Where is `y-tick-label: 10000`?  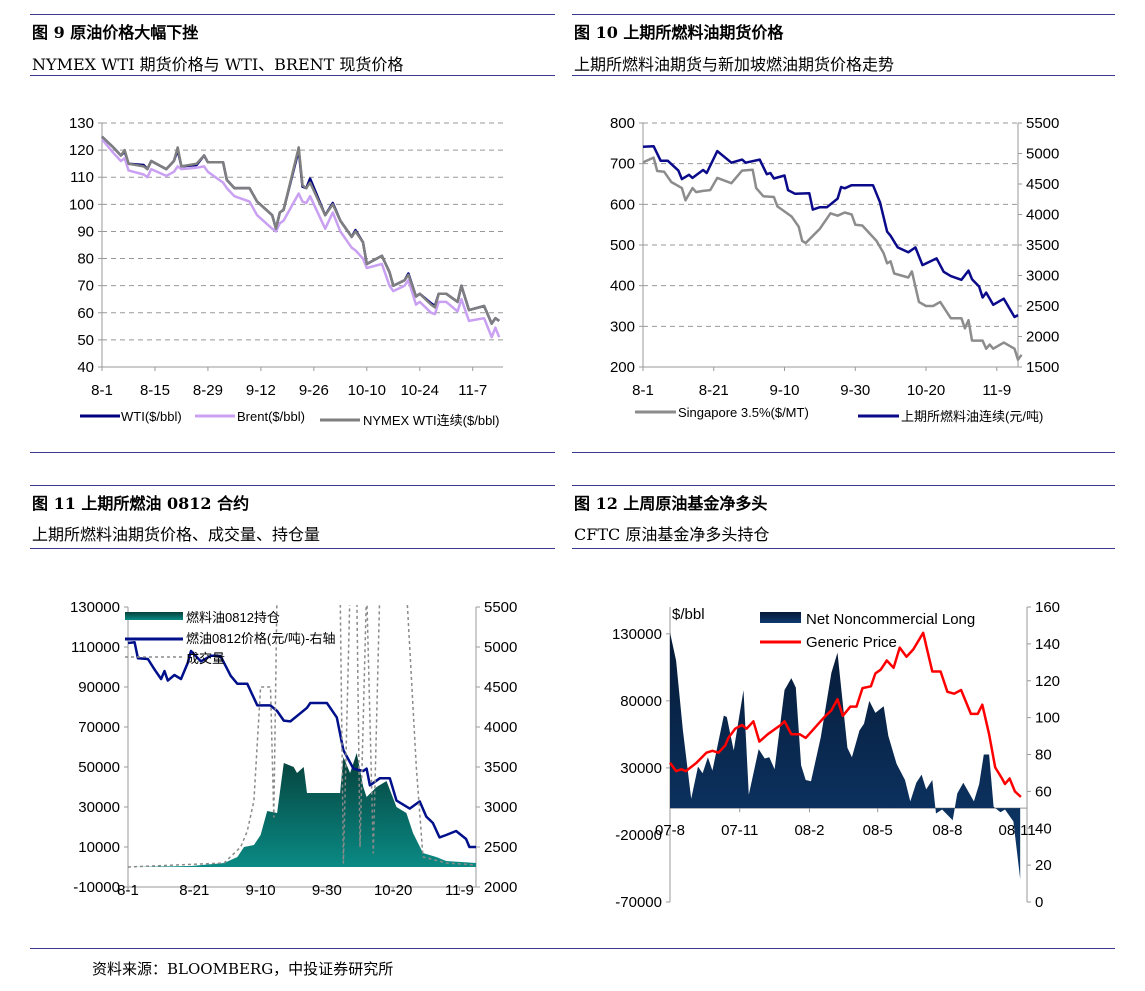
y-tick-label: 10000 is located at coordinates (99, 847).